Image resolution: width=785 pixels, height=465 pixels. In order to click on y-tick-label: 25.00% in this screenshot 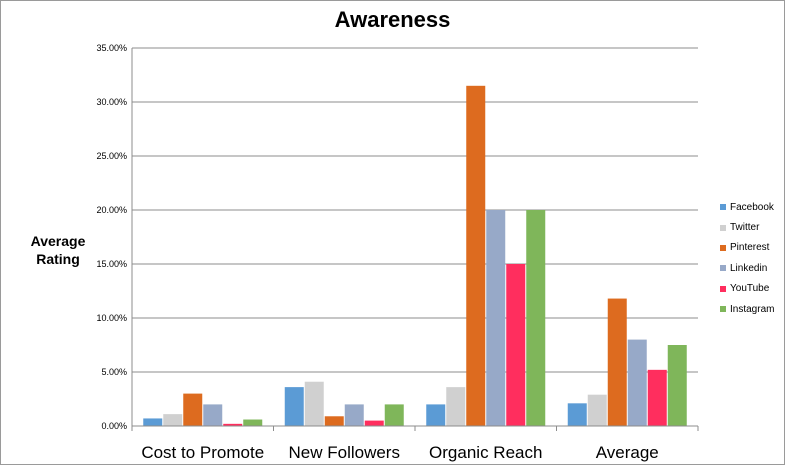, I will do `click(111, 156)`.